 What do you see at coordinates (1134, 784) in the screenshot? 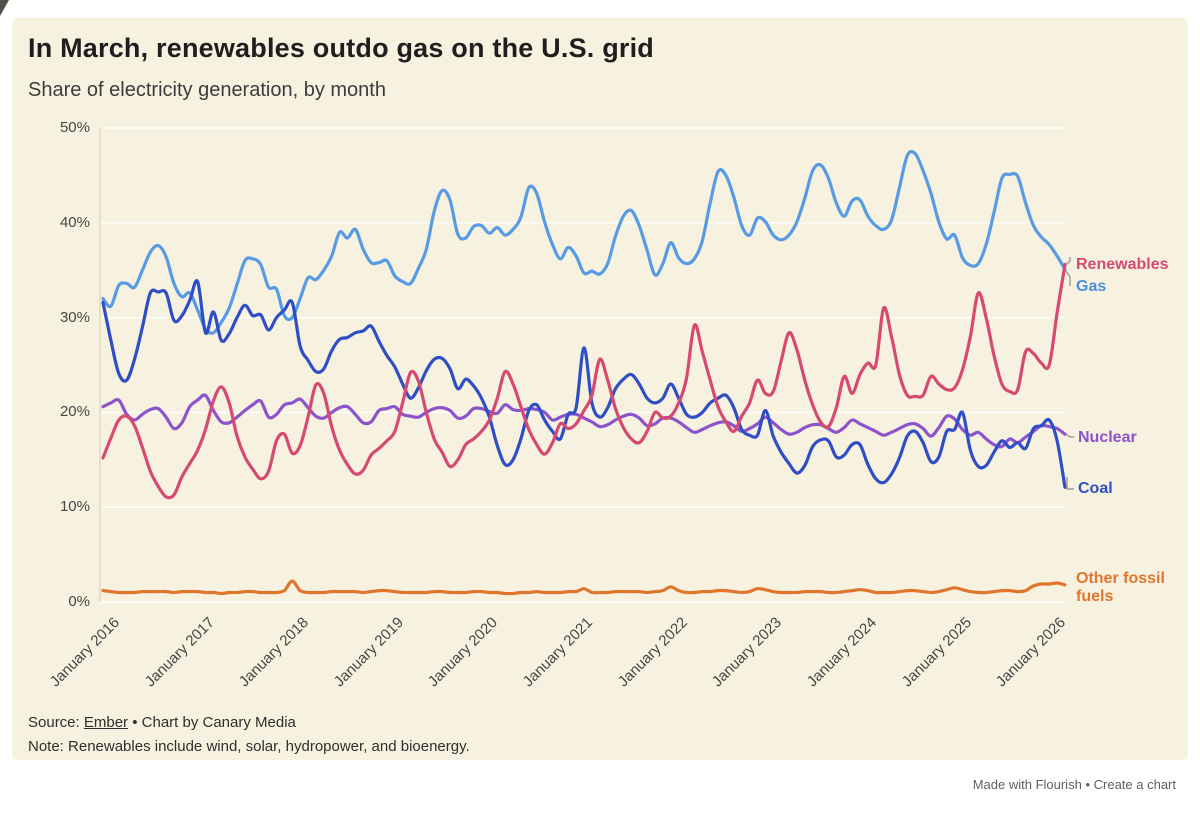
I see `create-a-chart-link: Create a chart` at bounding box center [1134, 784].